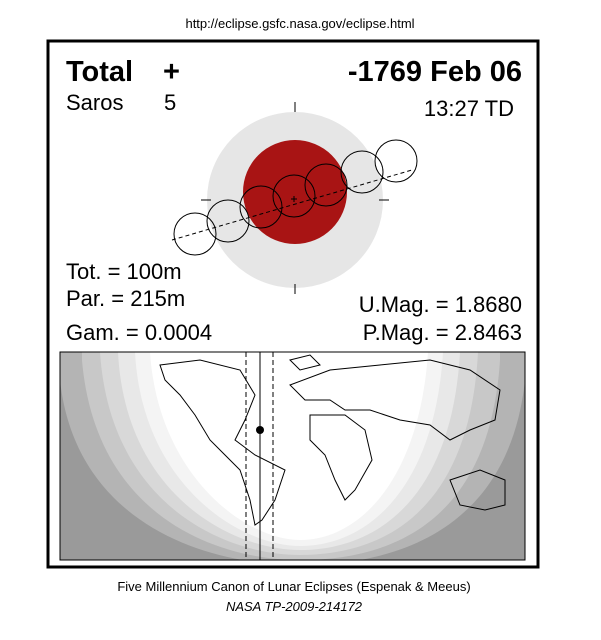 This screenshot has height=640, width=601. What do you see at coordinates (171, 72) in the screenshot?
I see `eclipse-symbol: +` at bounding box center [171, 72].